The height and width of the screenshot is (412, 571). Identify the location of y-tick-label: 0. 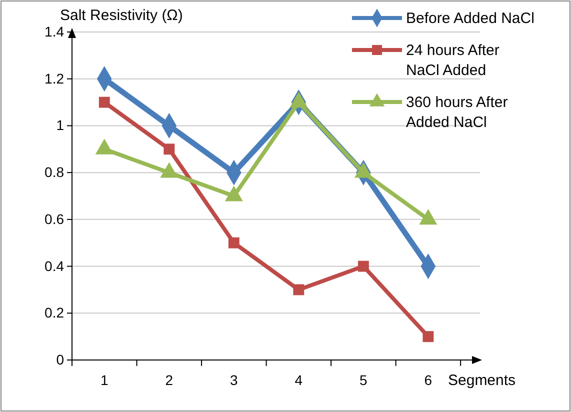
(60, 359).